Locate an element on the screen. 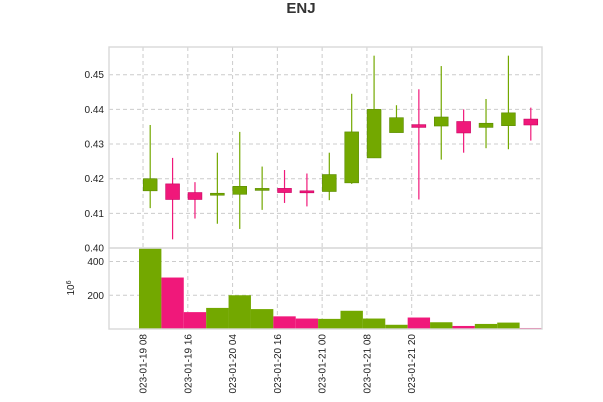 This screenshot has height=402, width=603. chart-title: ENJ is located at coordinates (300, 8).